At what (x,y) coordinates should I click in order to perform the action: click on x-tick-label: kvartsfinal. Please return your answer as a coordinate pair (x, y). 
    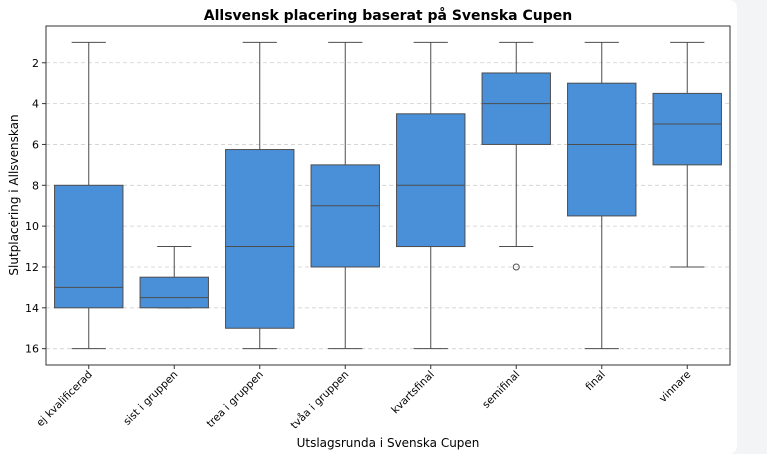
    Looking at the image, I should click on (413, 393).